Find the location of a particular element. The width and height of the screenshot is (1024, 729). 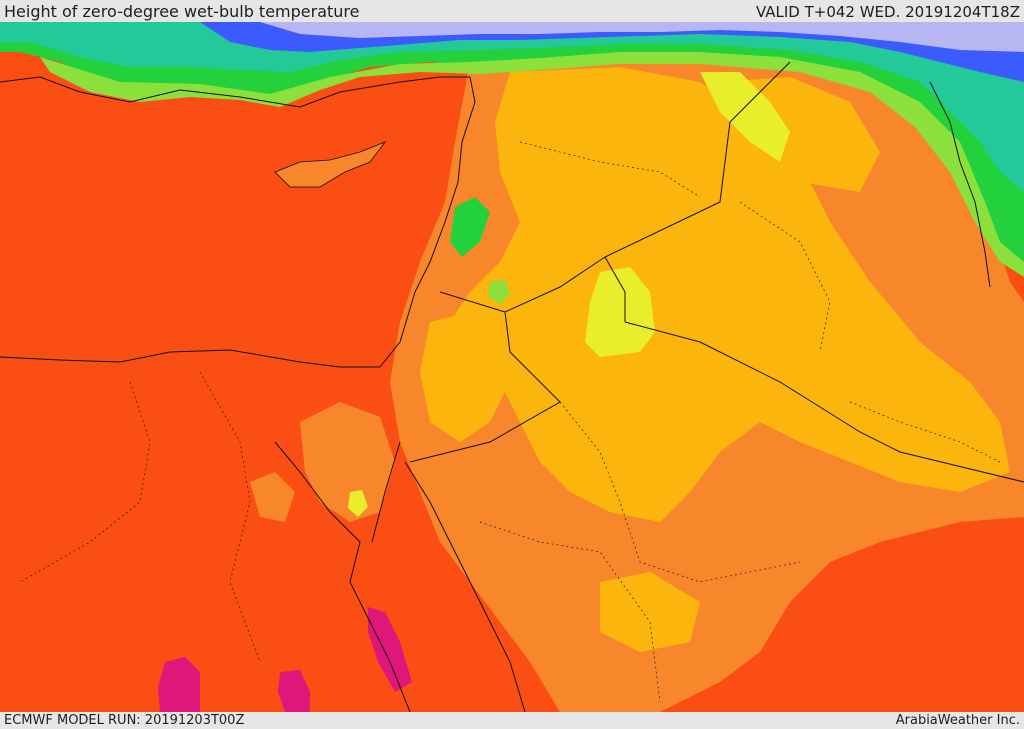

iraq-saudi-border is located at coordinates (824, 402).